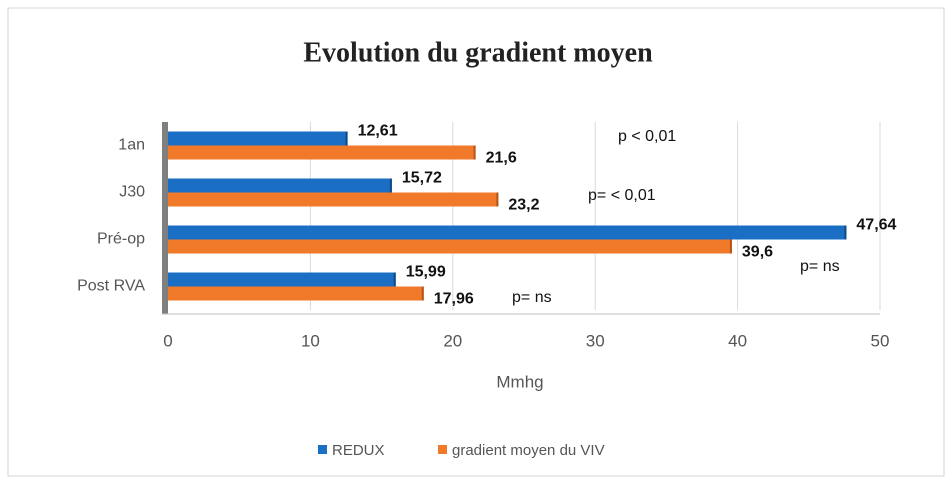 The image size is (952, 489). What do you see at coordinates (132, 192) in the screenshot?
I see `y-tick-label: J30` at bounding box center [132, 192].